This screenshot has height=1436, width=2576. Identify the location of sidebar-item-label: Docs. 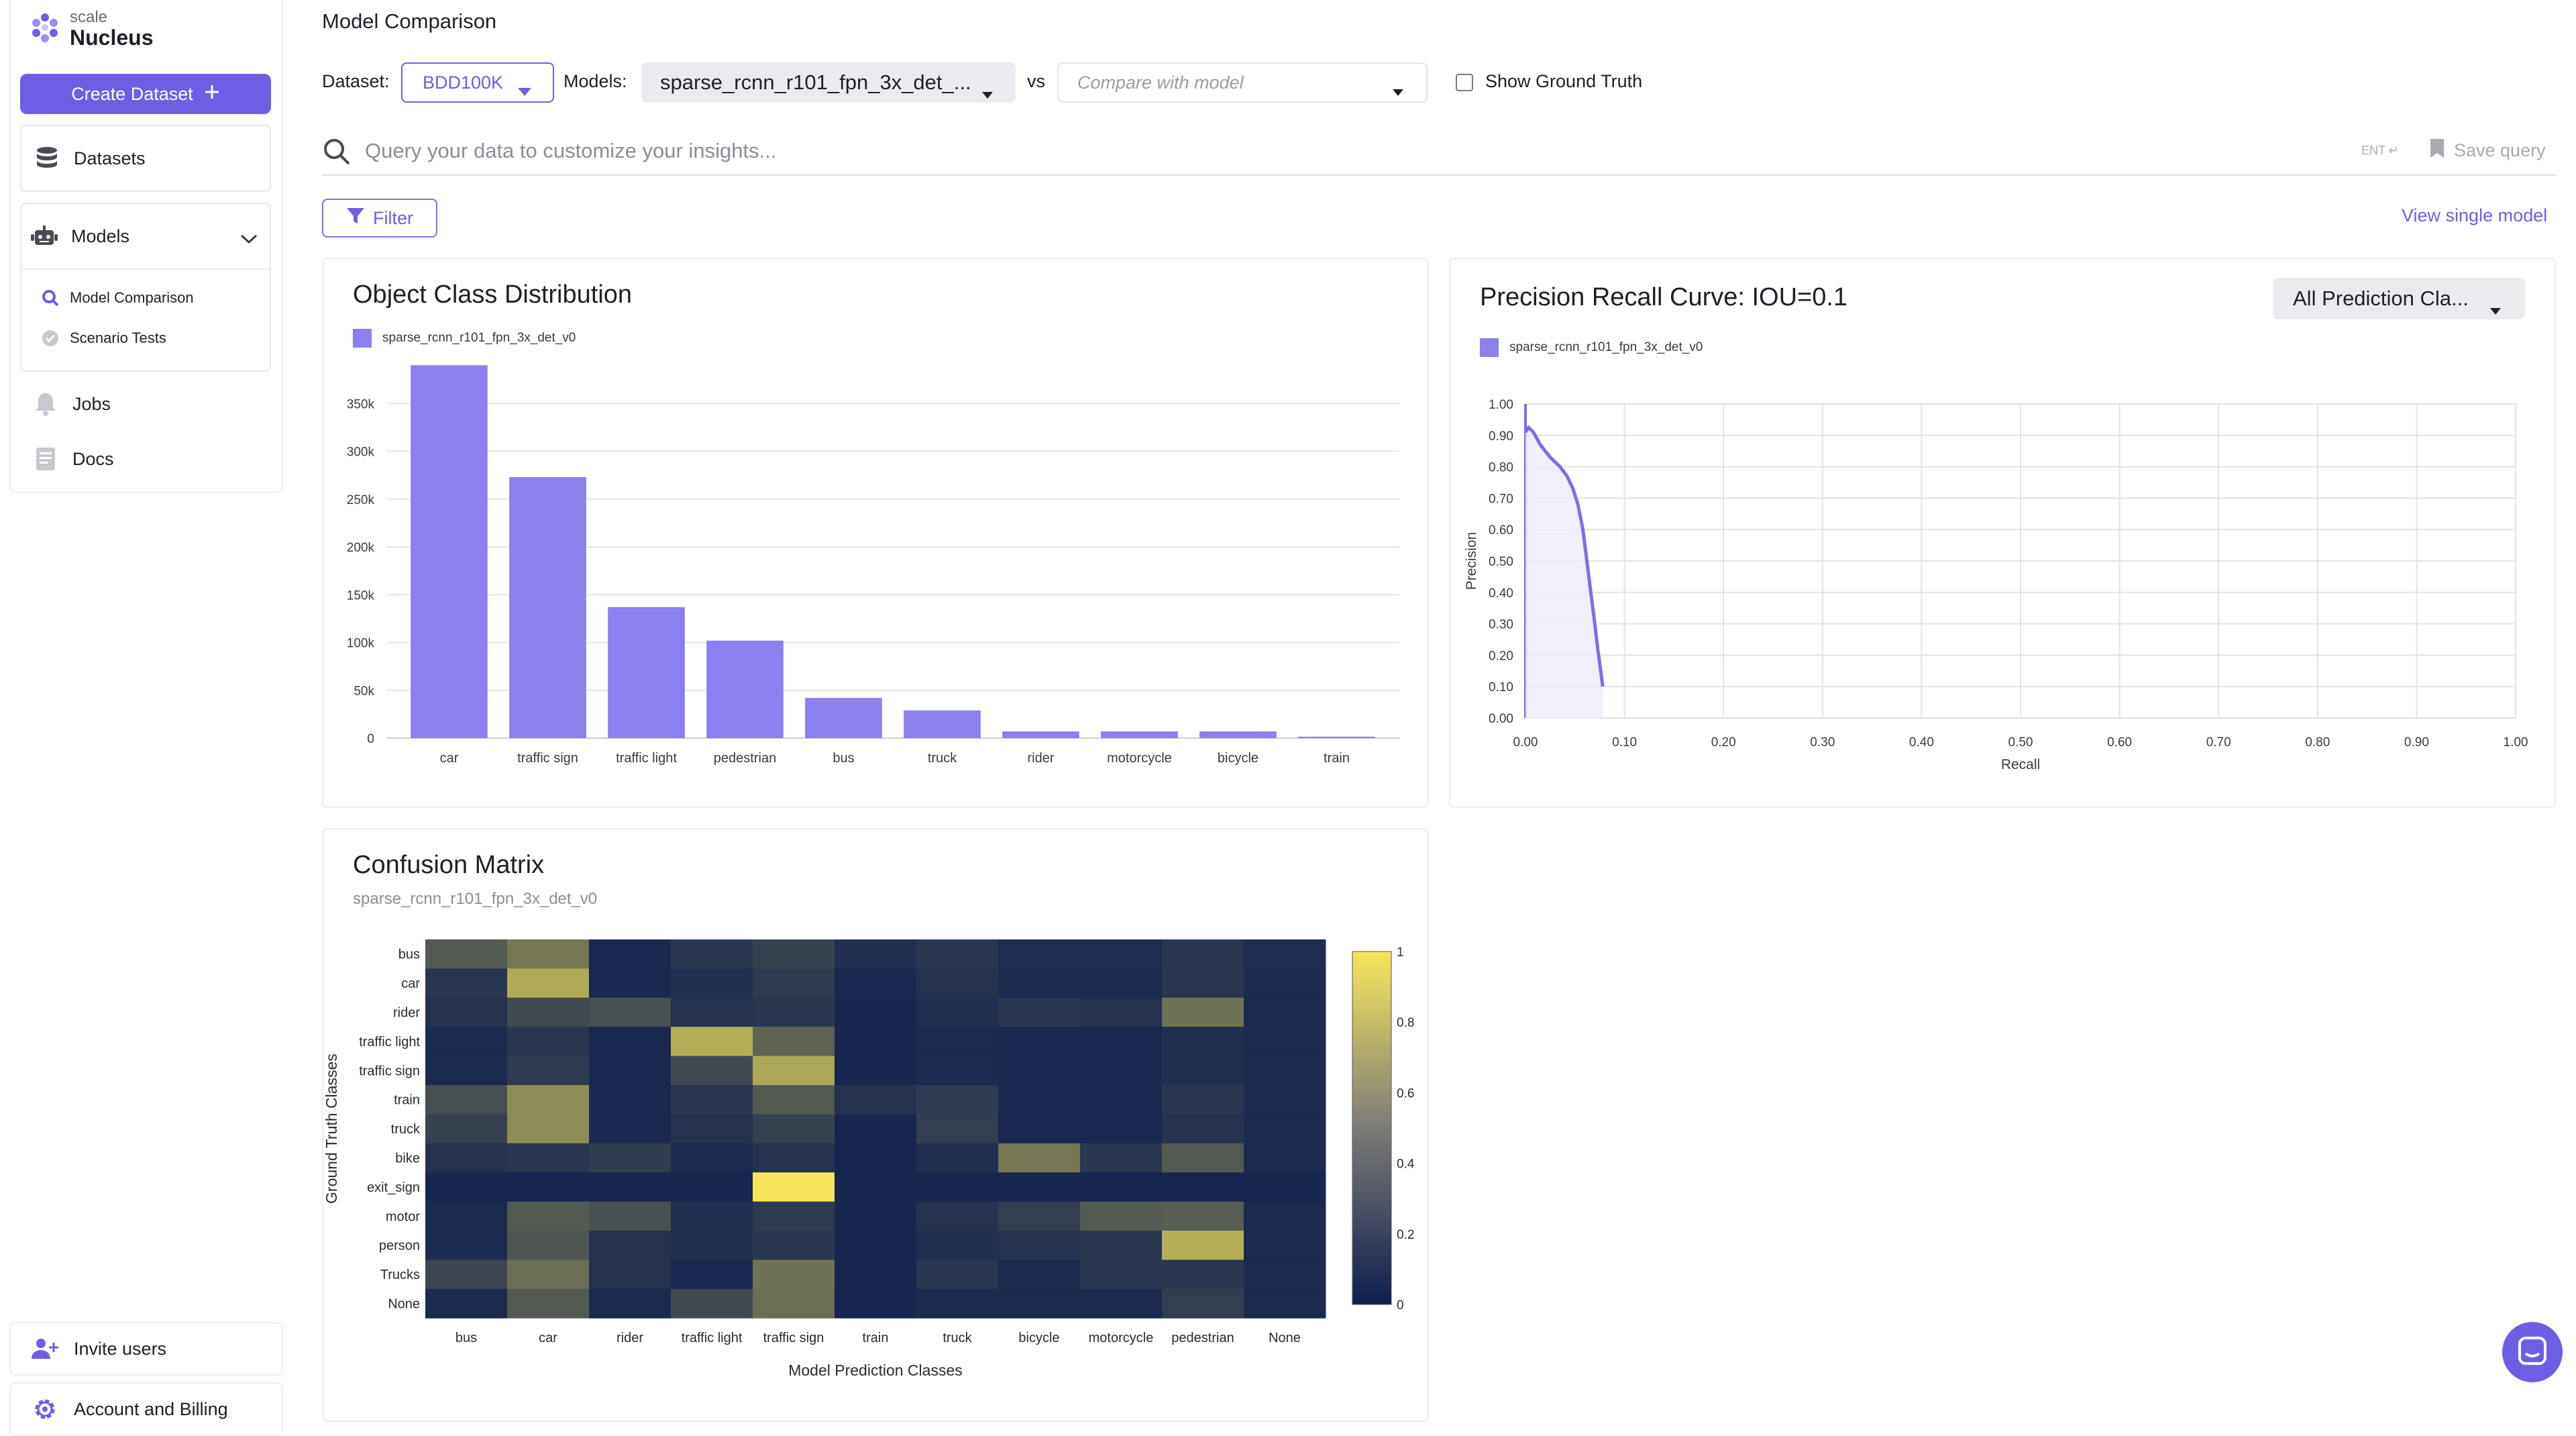
(93, 458).